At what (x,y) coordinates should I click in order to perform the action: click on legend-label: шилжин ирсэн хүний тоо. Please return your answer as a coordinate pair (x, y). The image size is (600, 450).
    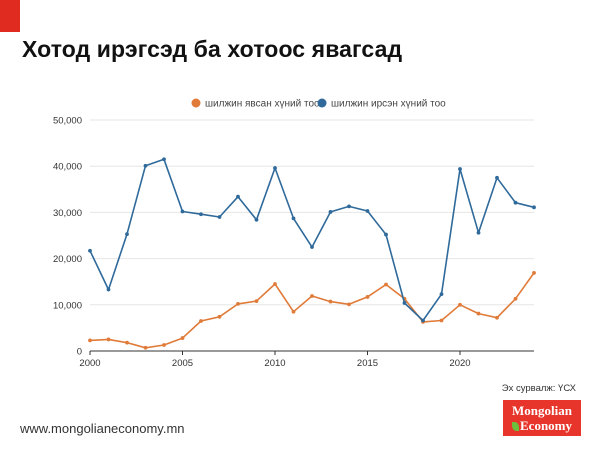
    Looking at the image, I should click on (388, 104).